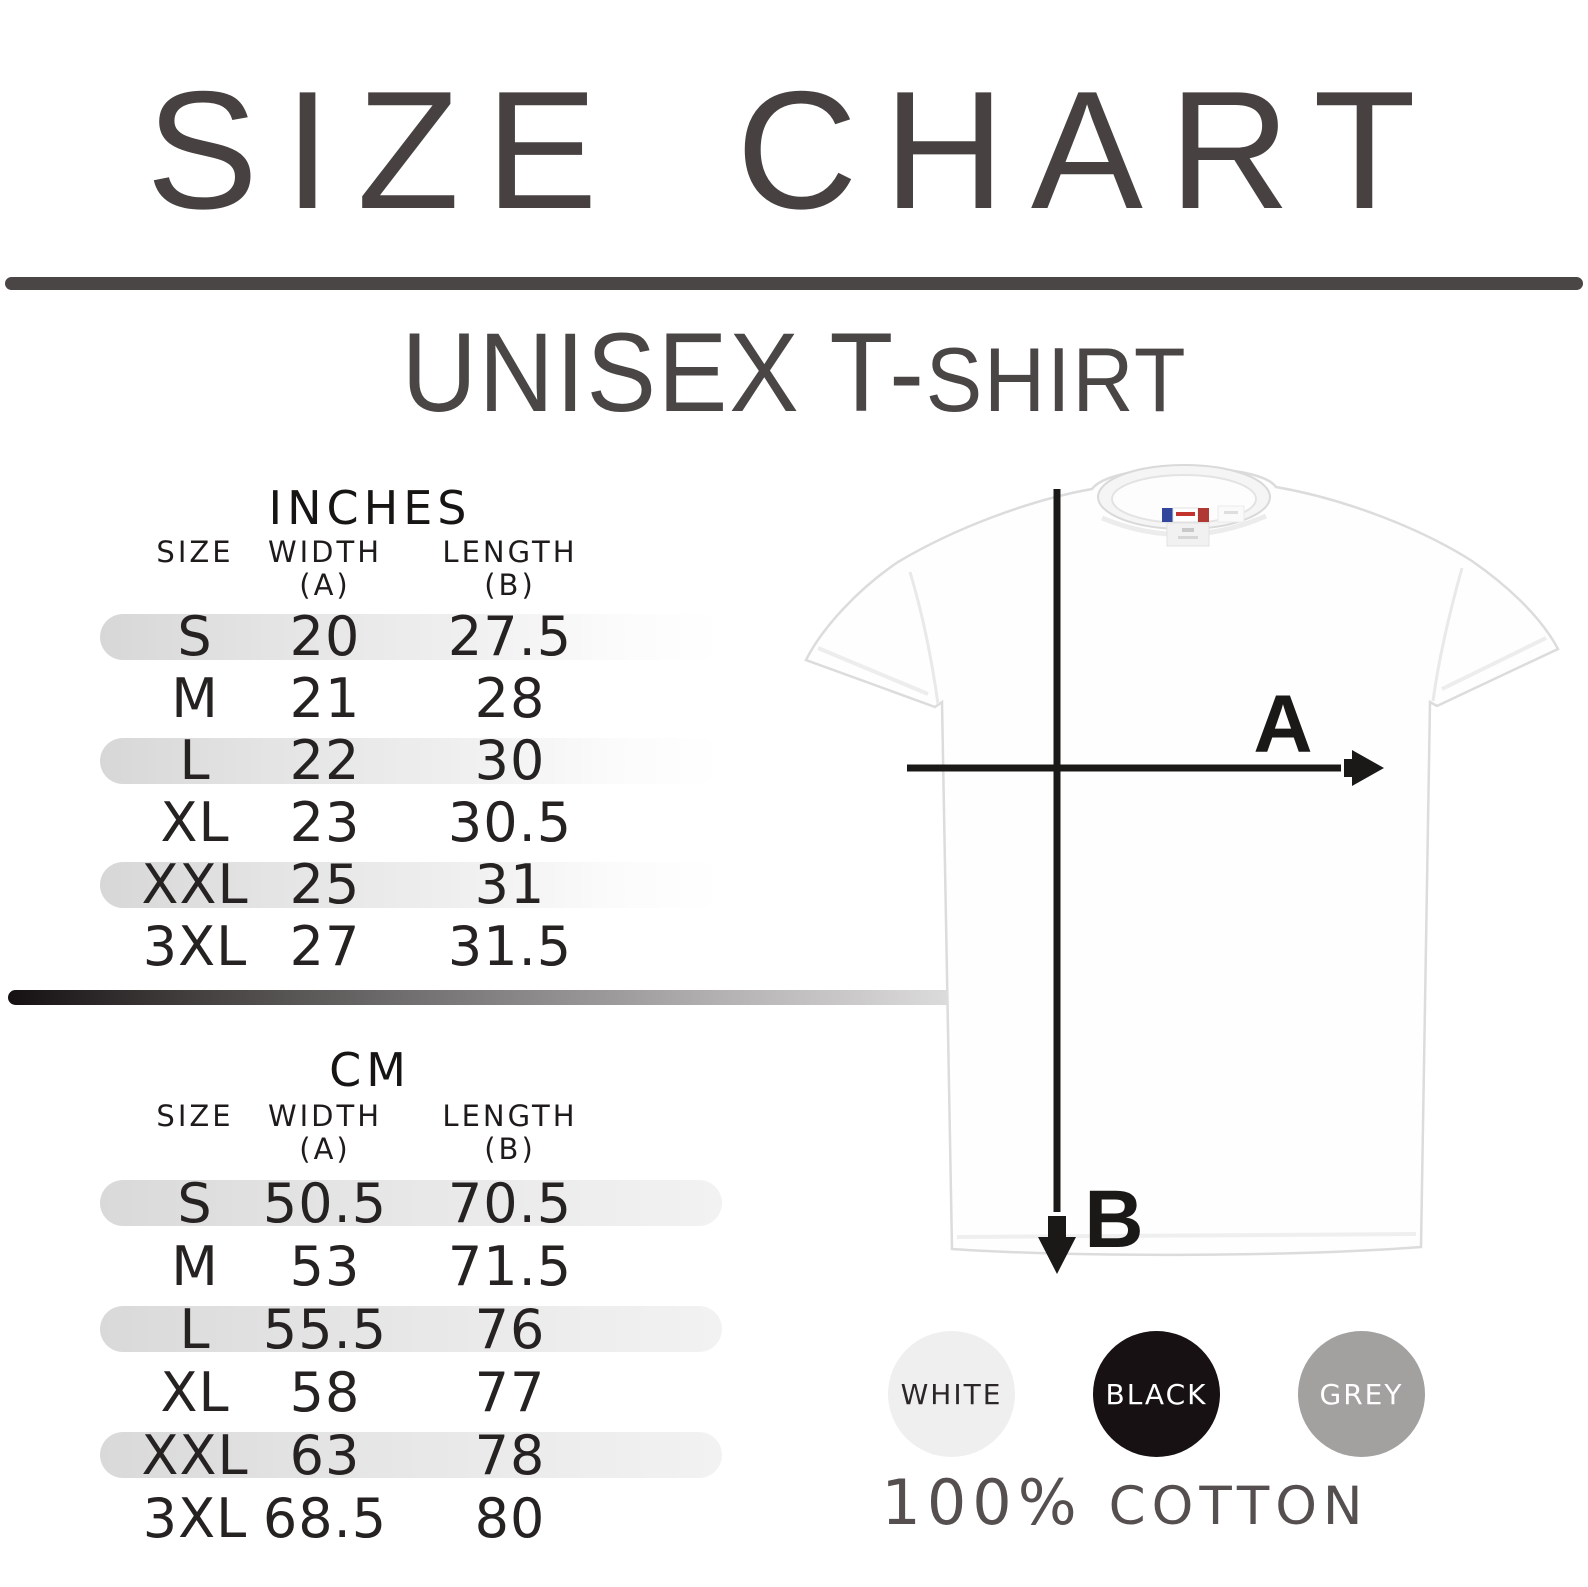 The height and width of the screenshot is (1587, 1588). I want to click on table-row: XXL 25 31, so click(411, 884).